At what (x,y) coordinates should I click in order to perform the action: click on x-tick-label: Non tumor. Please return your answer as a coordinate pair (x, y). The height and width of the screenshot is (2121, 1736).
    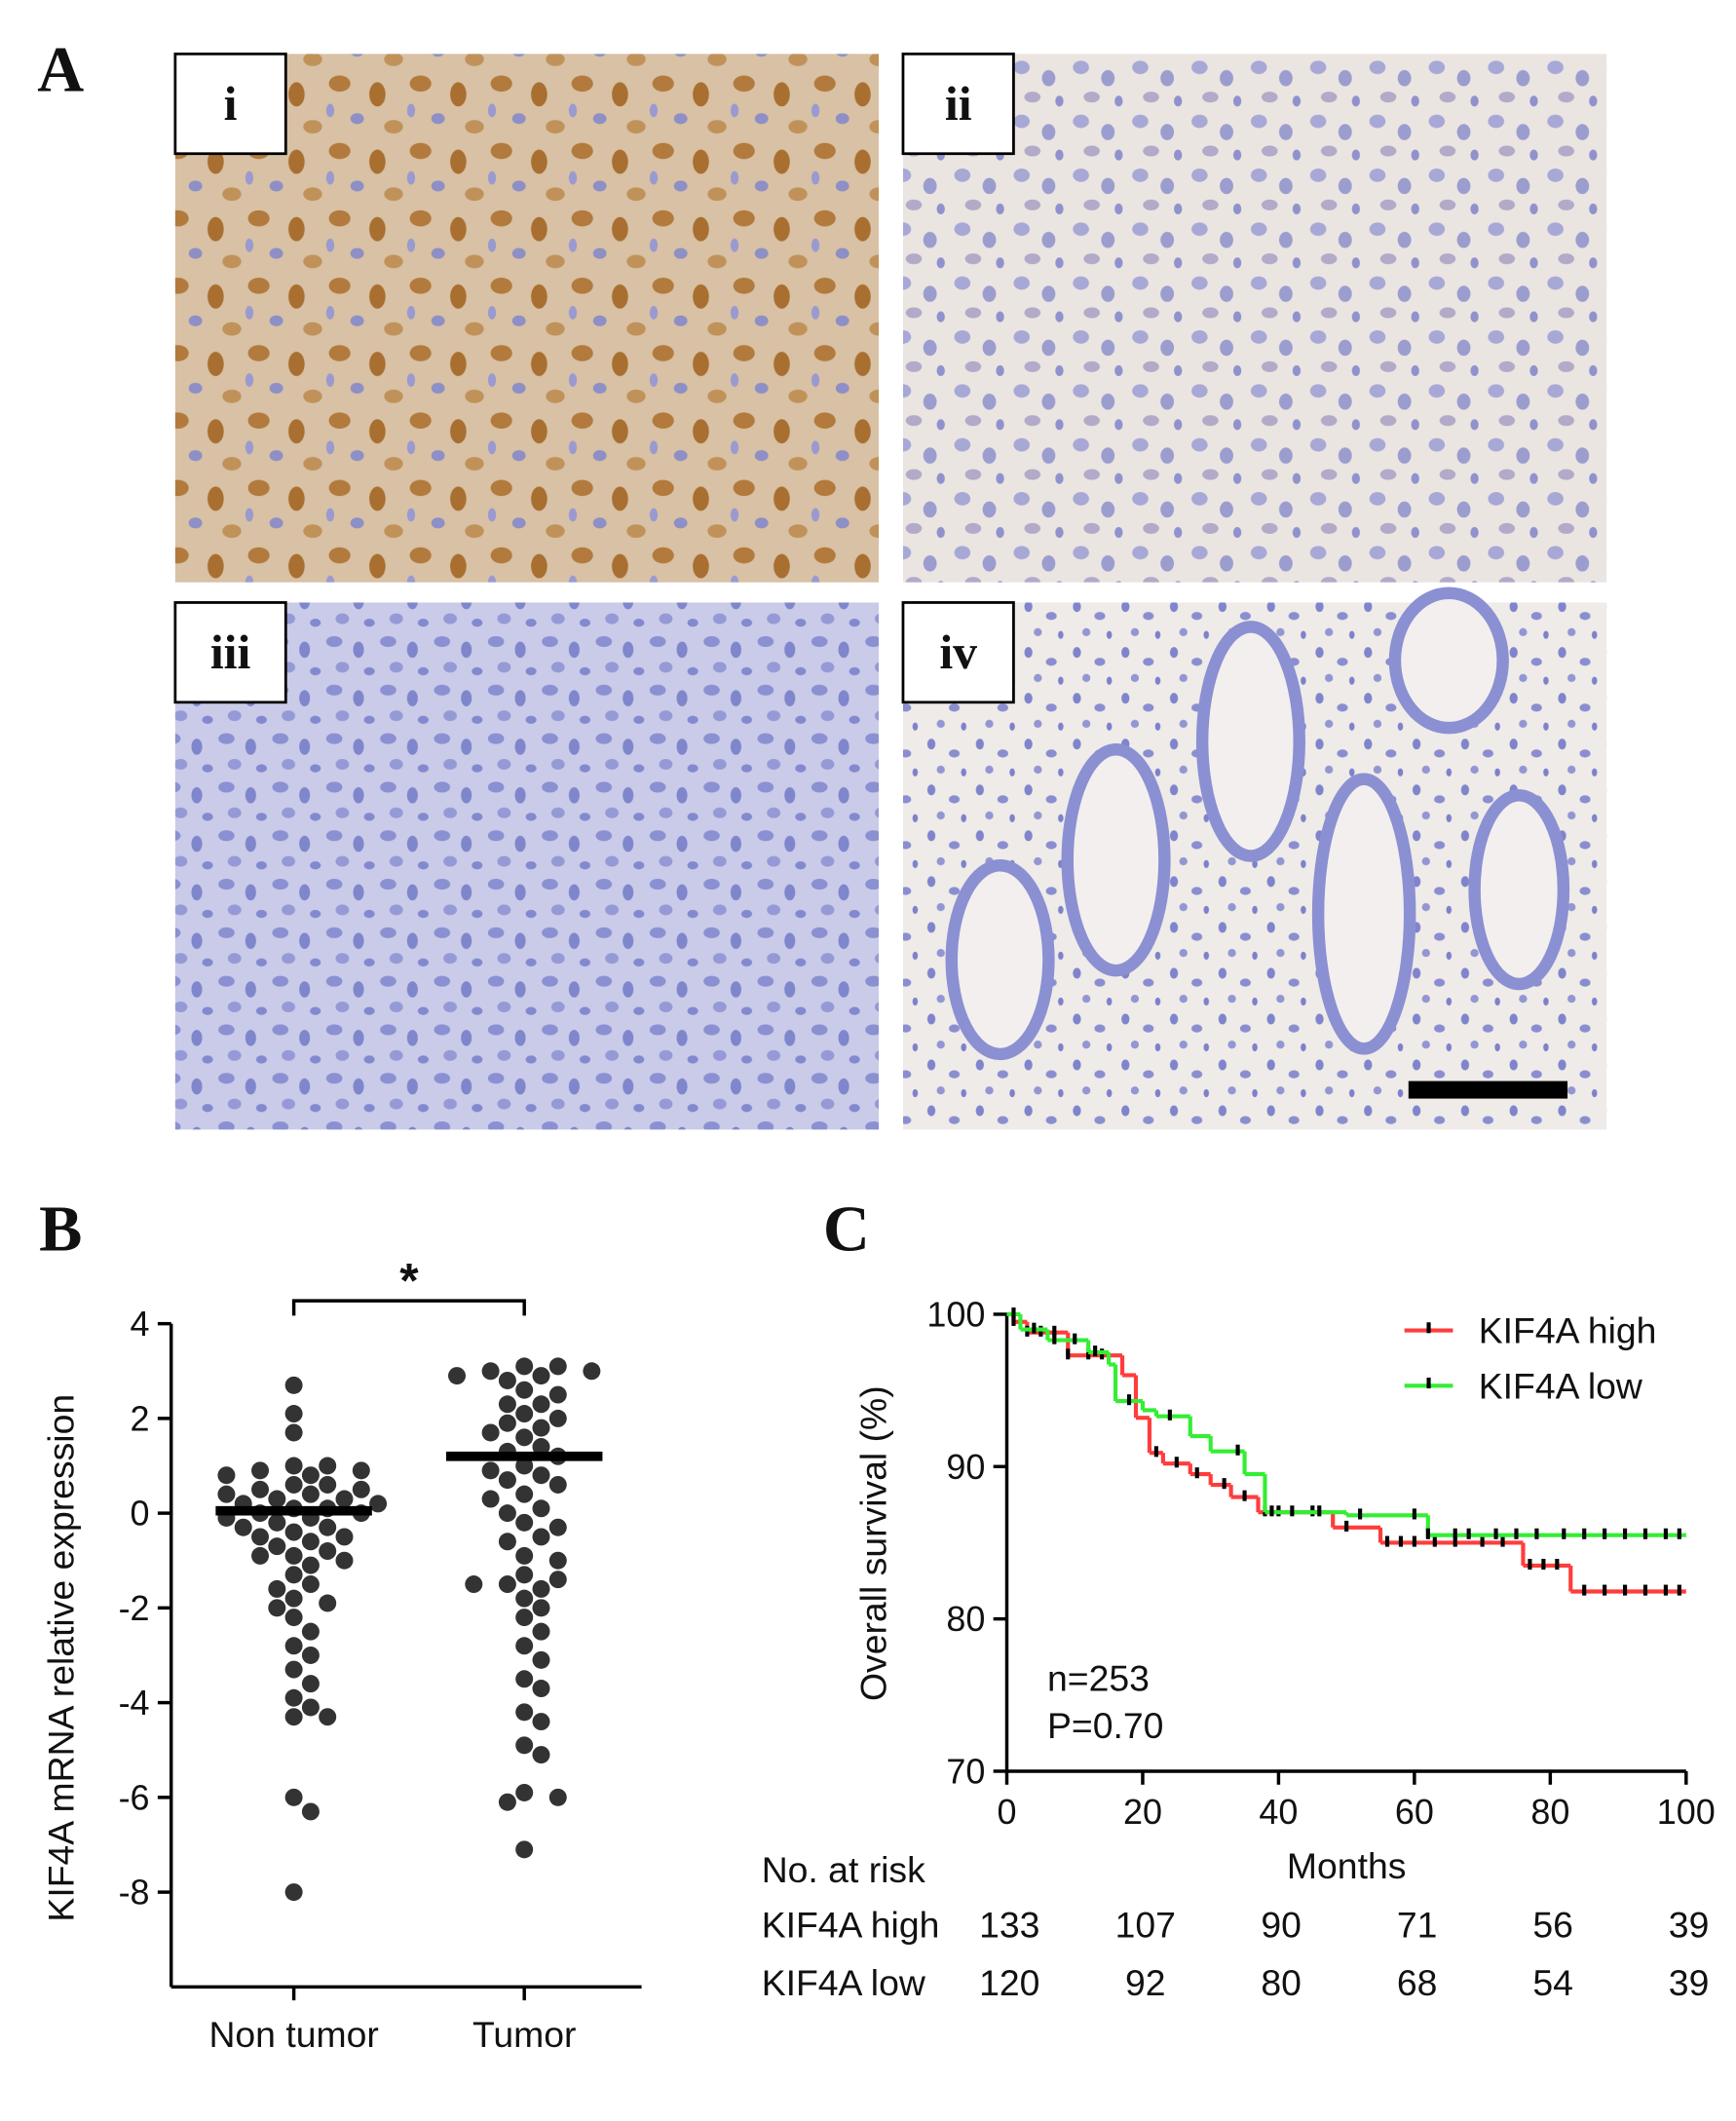
    Looking at the image, I should click on (293, 2035).